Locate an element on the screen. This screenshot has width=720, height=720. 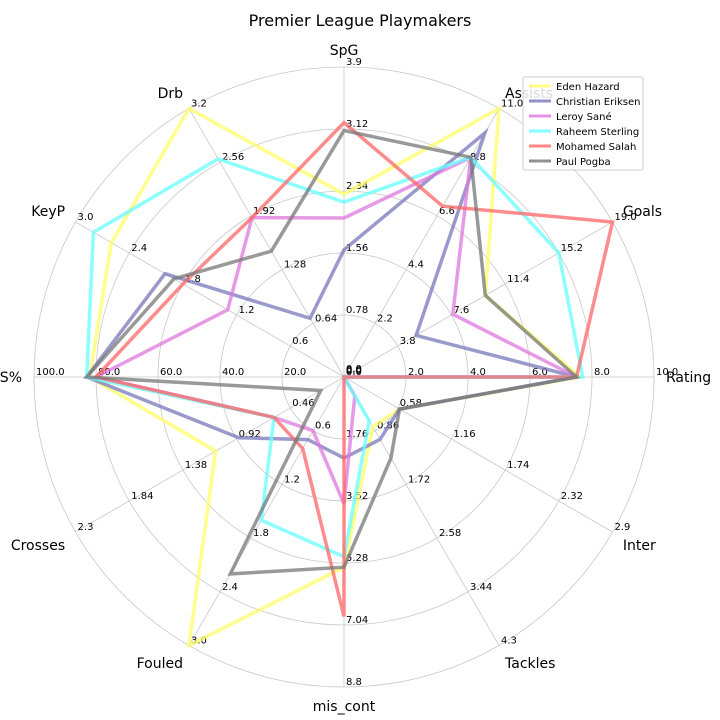
tick-label: 1.16 is located at coordinates (464, 434).